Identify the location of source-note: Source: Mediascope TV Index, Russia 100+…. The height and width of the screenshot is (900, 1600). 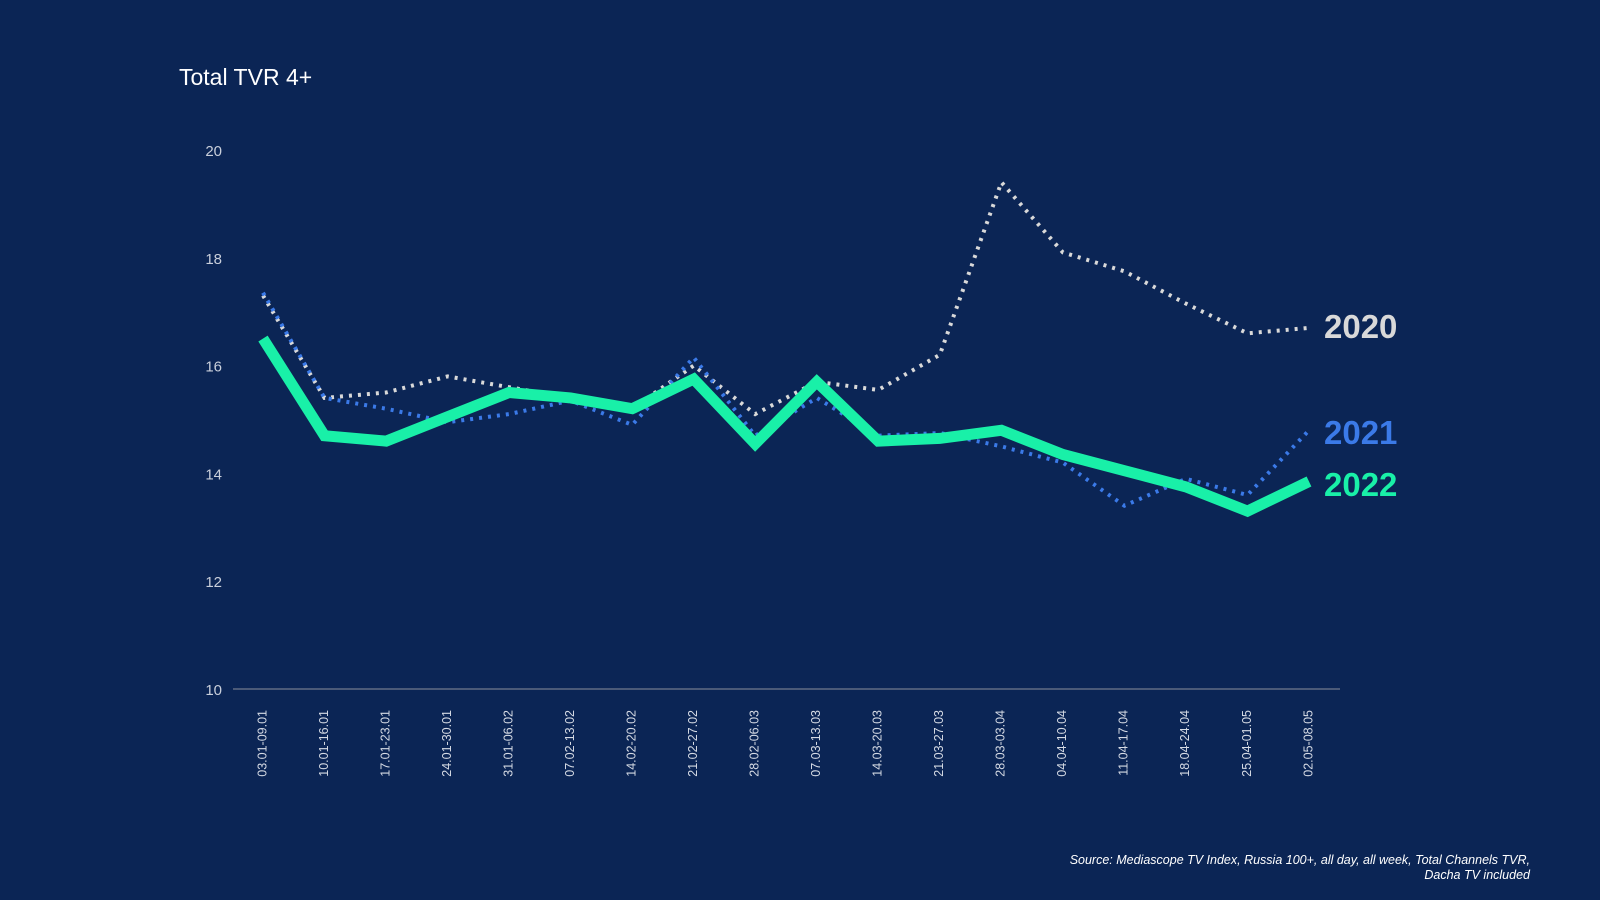
(1250, 868).